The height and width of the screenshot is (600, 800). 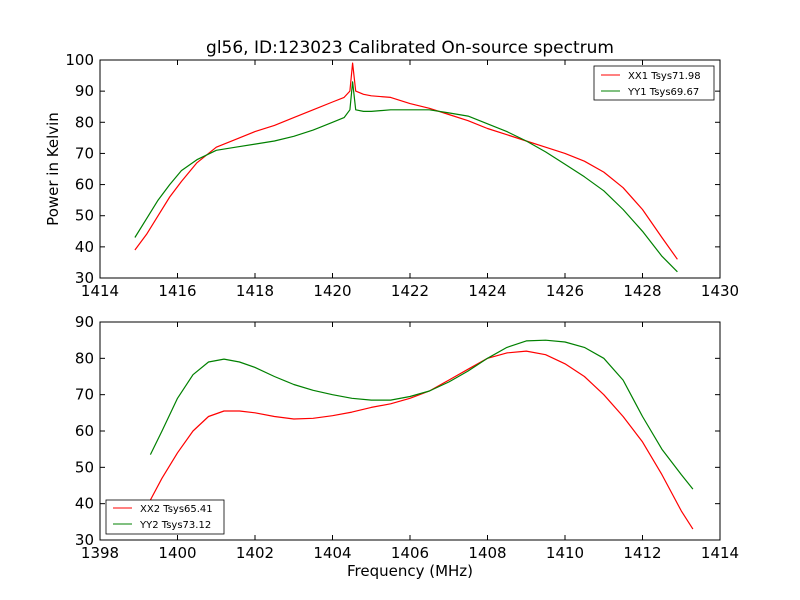 I want to click on top-legend-label-yy1: YY1 Tsys69.67, so click(x=663, y=92).